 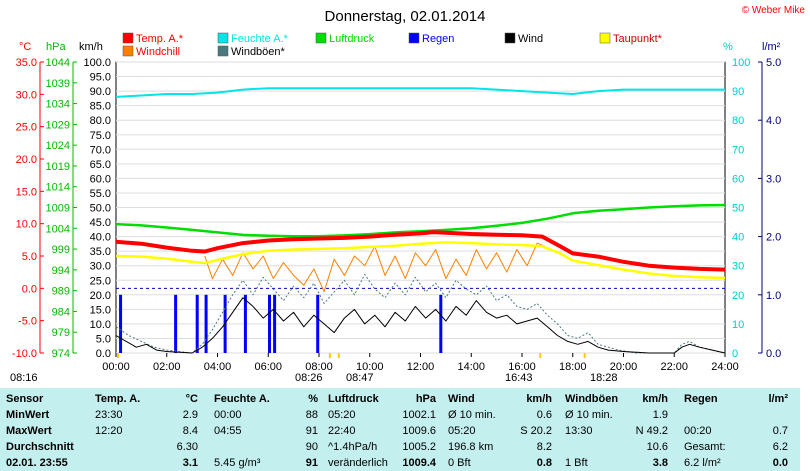 I want to click on cell-luft_val: 1002.1, so click(x=419, y=415).